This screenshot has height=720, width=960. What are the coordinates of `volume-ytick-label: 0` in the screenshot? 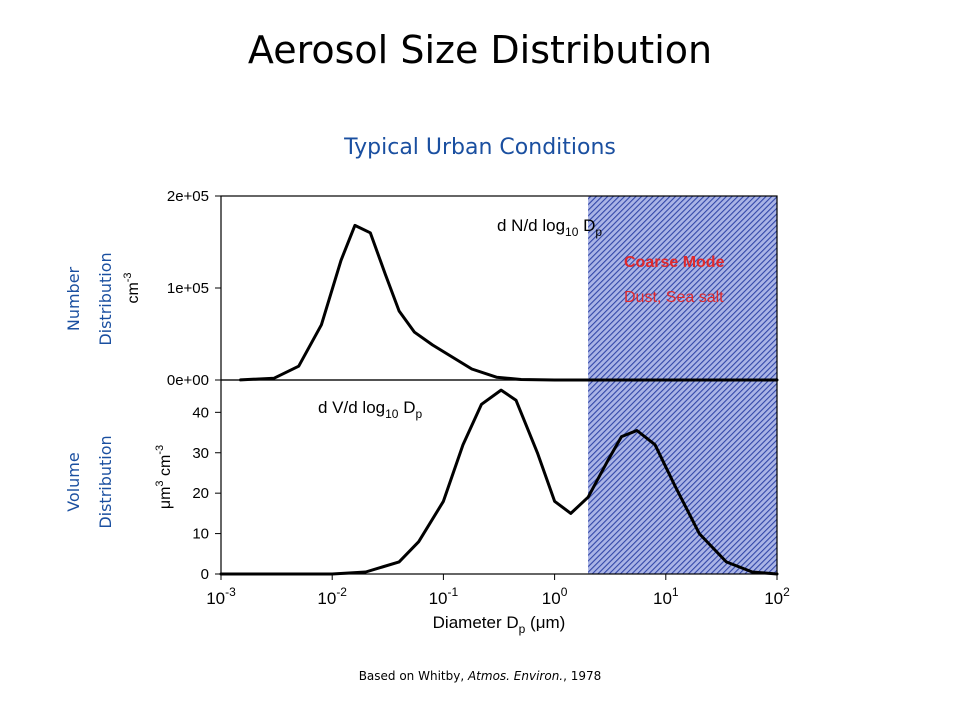 It's located at (205, 574).